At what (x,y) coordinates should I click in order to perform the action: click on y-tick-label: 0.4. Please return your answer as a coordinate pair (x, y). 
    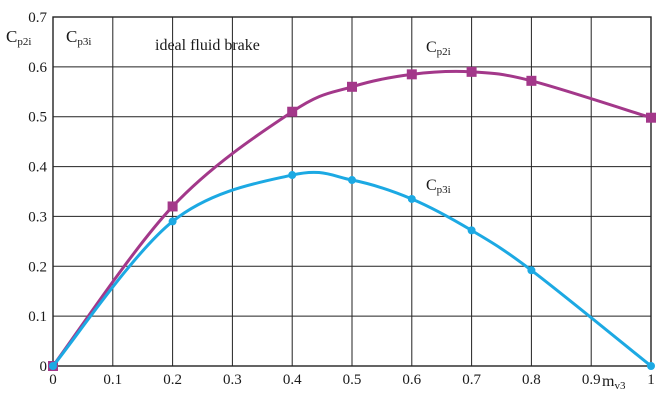
    Looking at the image, I should click on (37, 168).